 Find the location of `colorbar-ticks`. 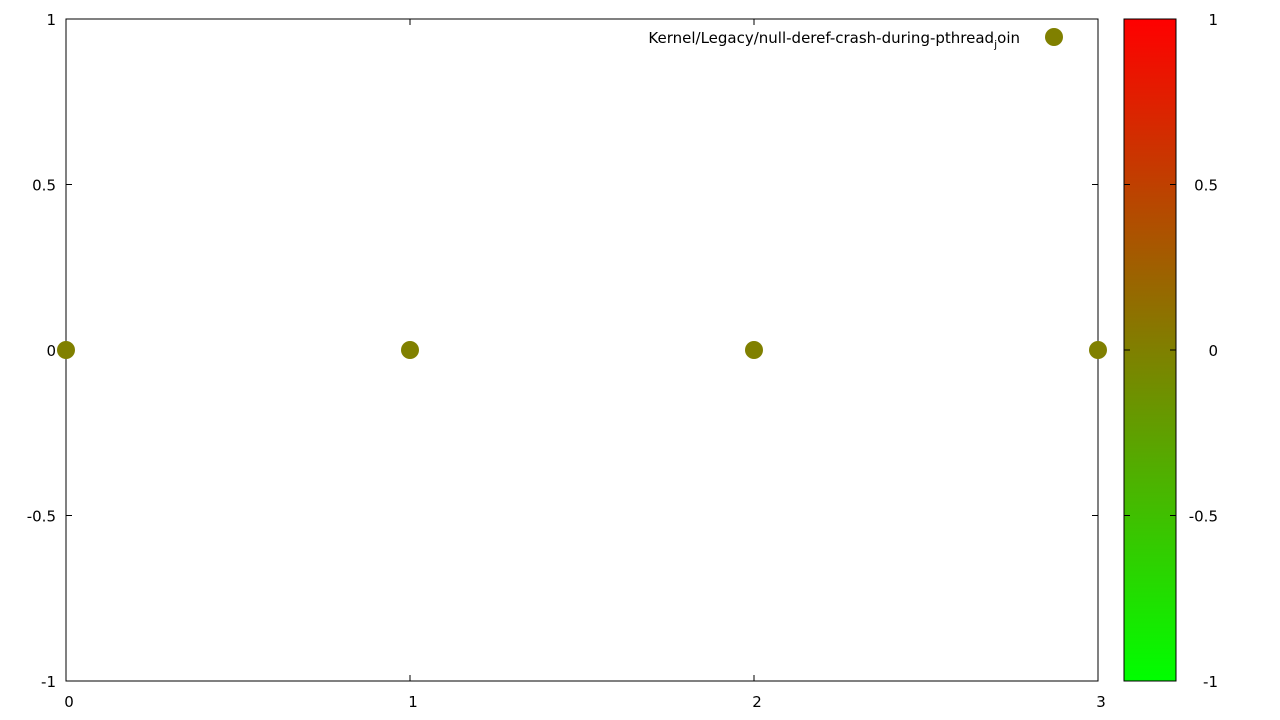

colorbar-ticks is located at coordinates (1150, 350).